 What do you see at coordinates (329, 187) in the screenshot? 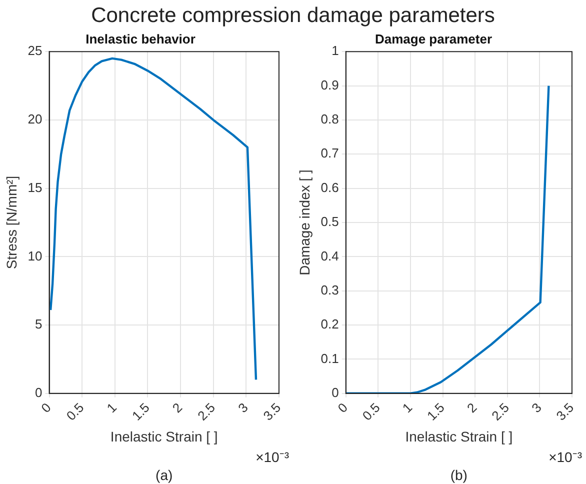
I see `y-tick-label: 0.6` at bounding box center [329, 187].